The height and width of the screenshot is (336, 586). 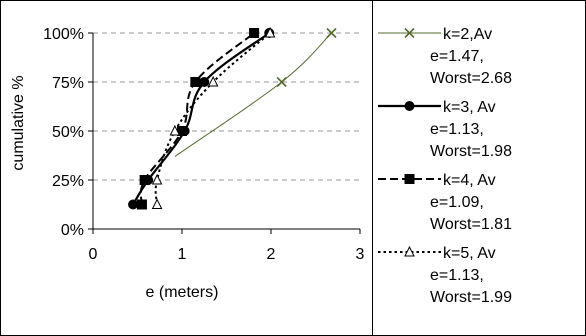 I want to click on y-axis-title: cumulative %, so click(x=18, y=122).